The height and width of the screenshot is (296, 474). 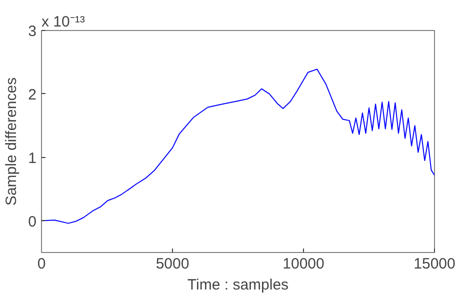 I want to click on x-axis-title: Time : samples, so click(x=238, y=285).